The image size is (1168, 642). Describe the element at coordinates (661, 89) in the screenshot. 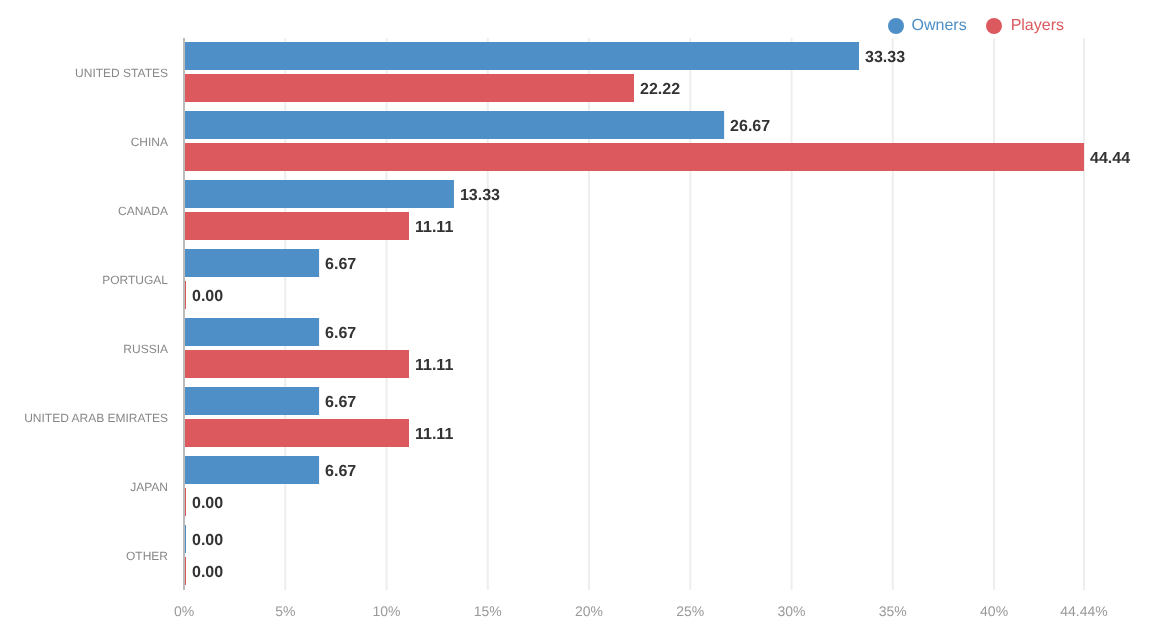

I see `data-label: 22.22` at that location.